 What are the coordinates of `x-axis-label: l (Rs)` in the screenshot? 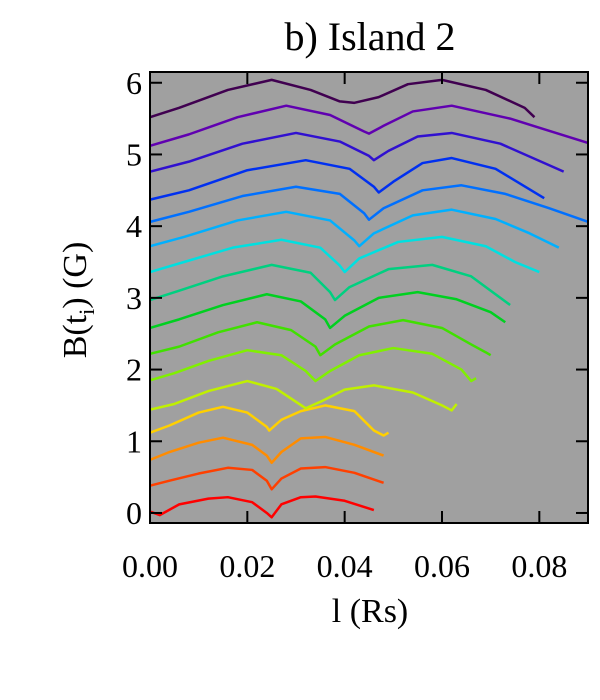 It's located at (370, 611).